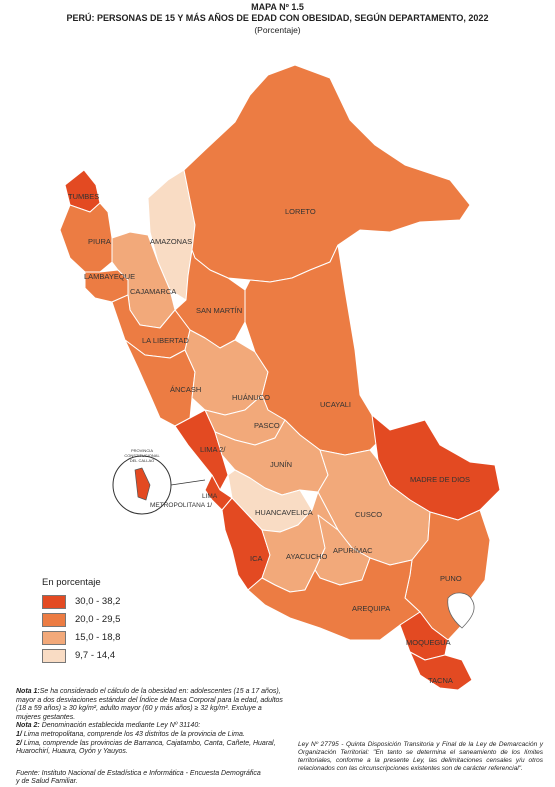  I want to click on label-tumbes: TUMBES, so click(83, 196).